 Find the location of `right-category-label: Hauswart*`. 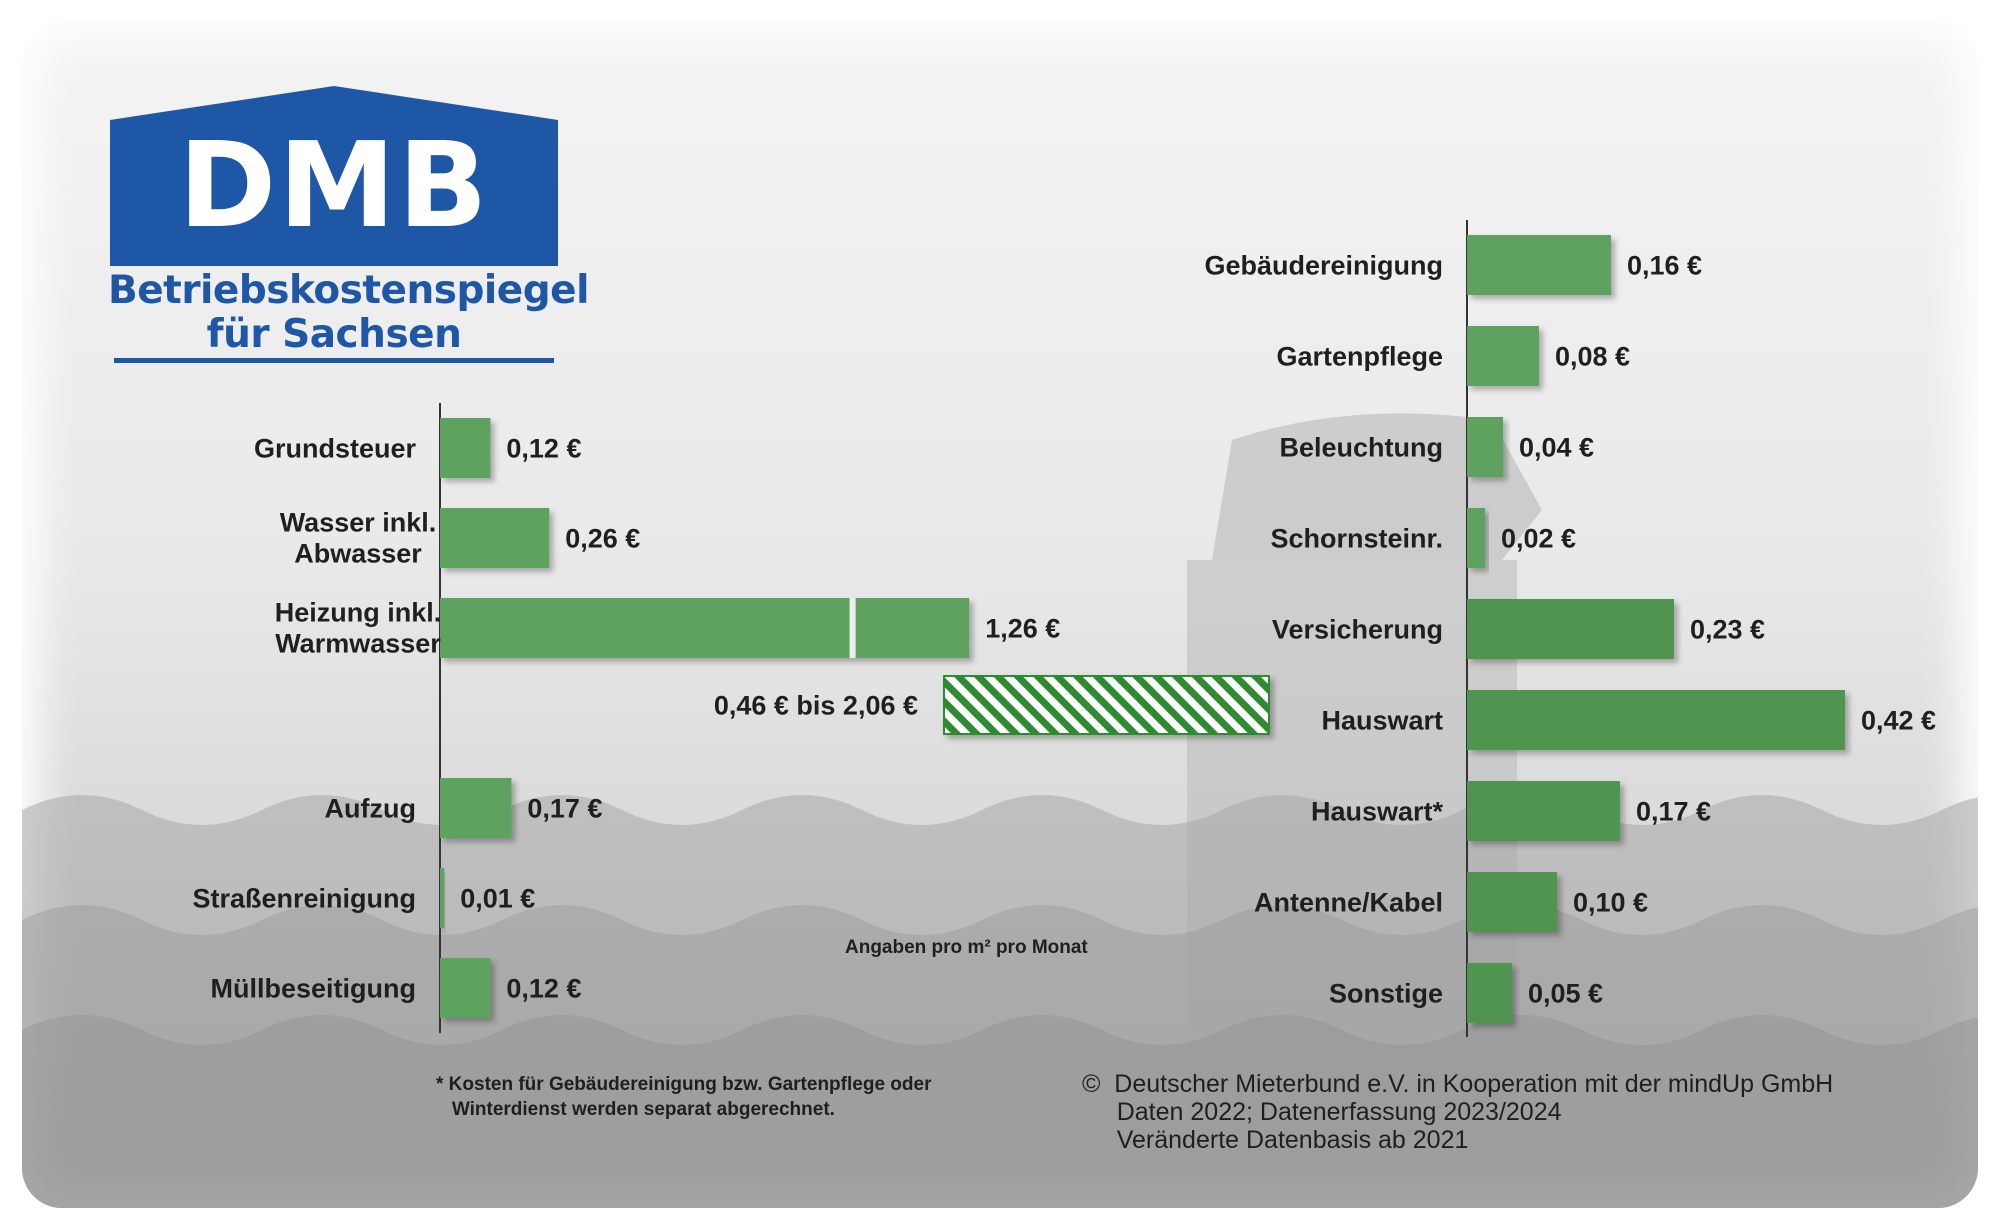

right-category-label: Hauswart* is located at coordinates (1377, 811).